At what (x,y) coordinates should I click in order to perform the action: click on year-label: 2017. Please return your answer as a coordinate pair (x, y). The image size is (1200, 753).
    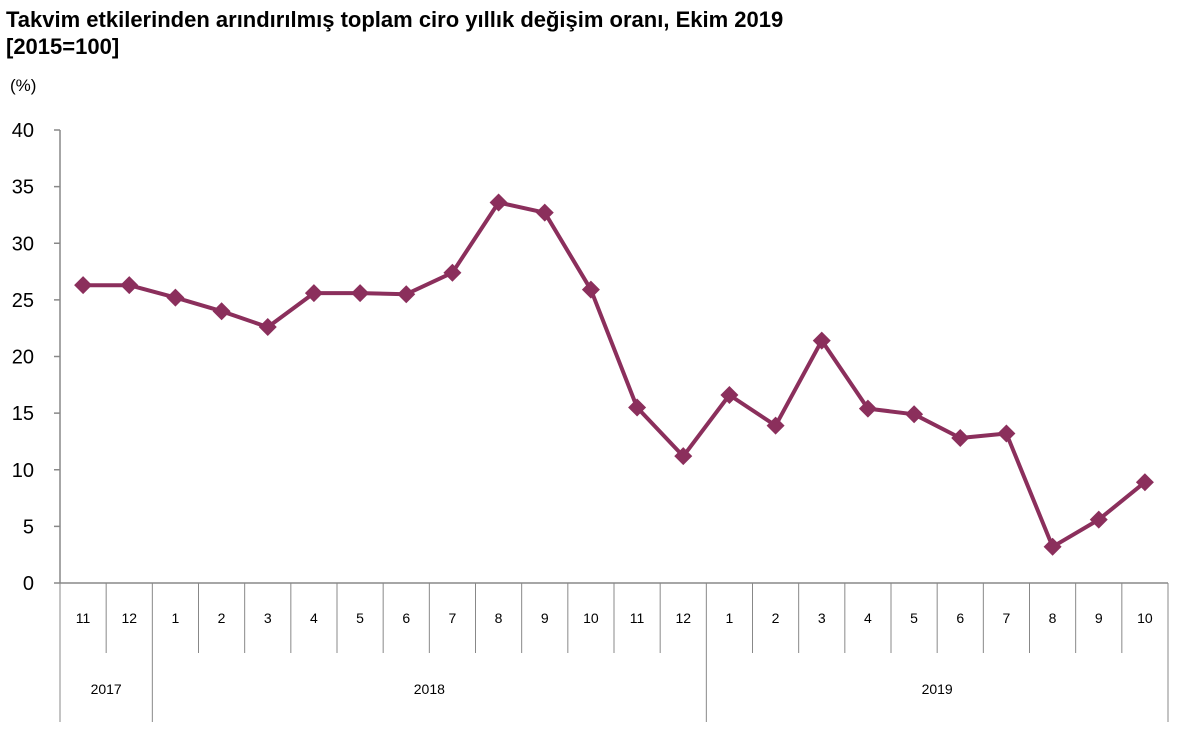
    Looking at the image, I should click on (106, 689).